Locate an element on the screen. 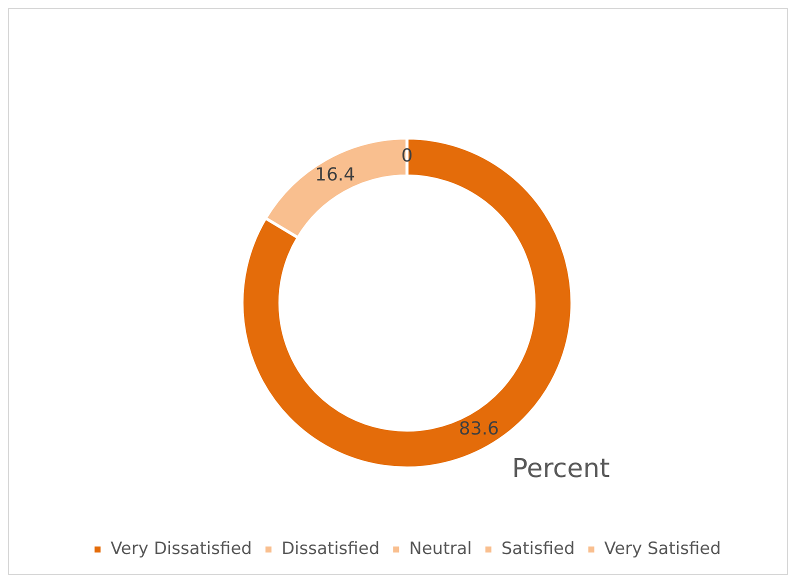 This screenshot has width=796, height=583. data-label: 83.6 is located at coordinates (478, 429).